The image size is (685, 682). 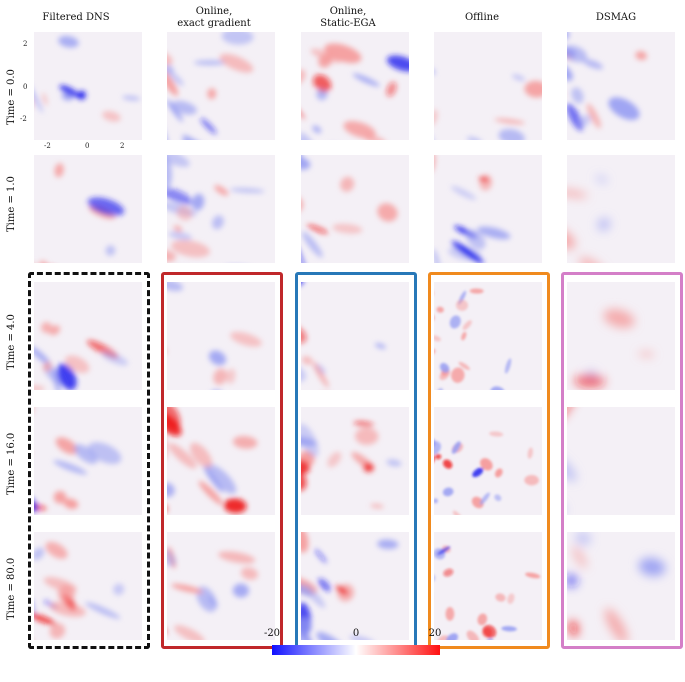 I want to click on y-tick-m2: -2, so click(x=23, y=119).